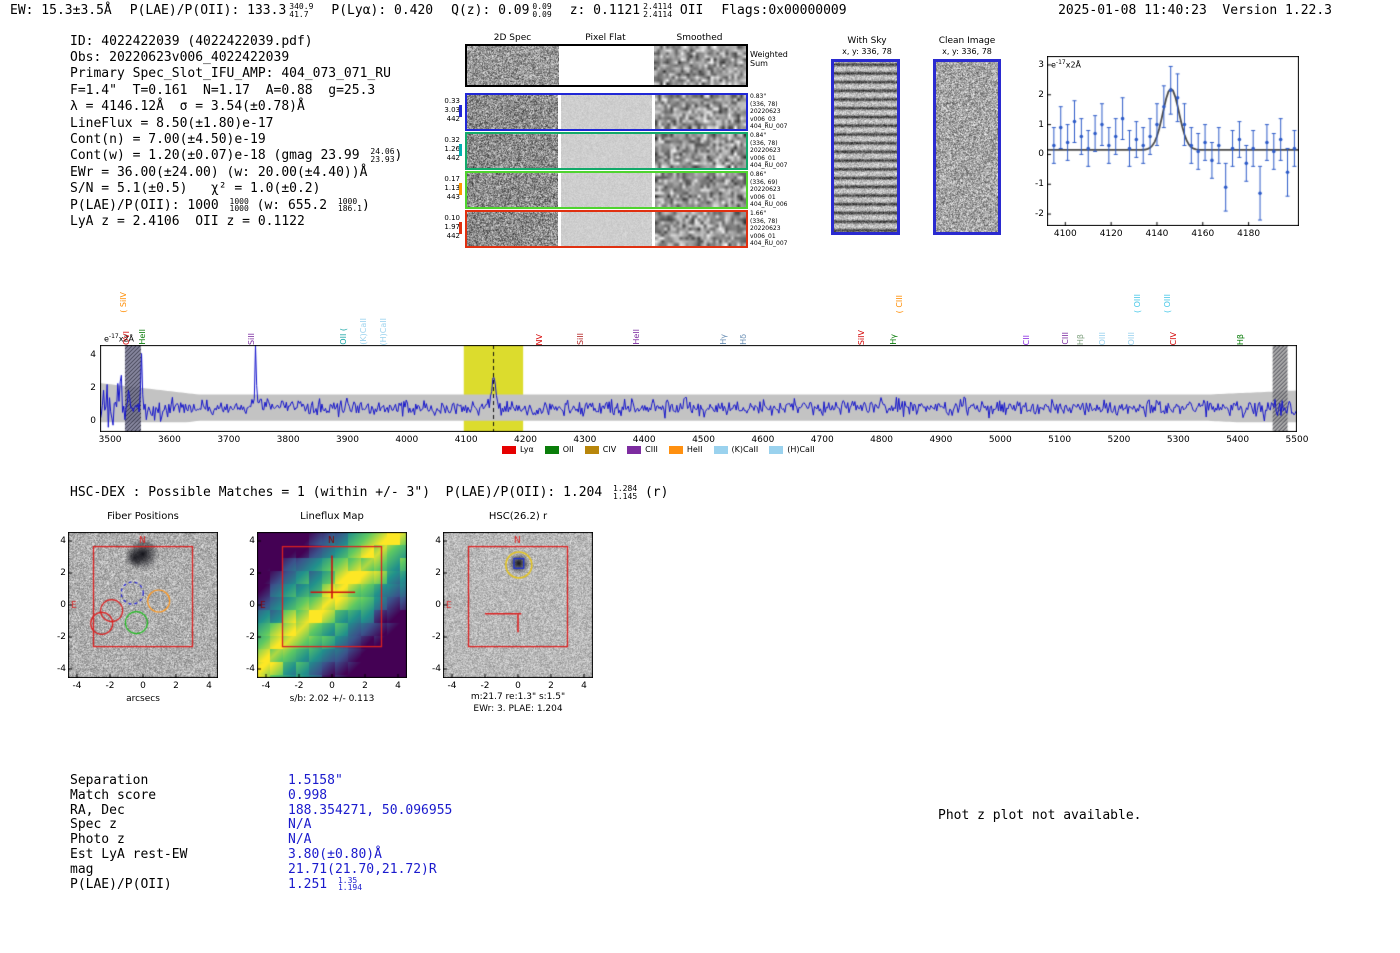 The height and width of the screenshot is (953, 1400). What do you see at coordinates (512, 190) in the screenshot?
I see `spec2d-cell-2dspec` at bounding box center [512, 190].